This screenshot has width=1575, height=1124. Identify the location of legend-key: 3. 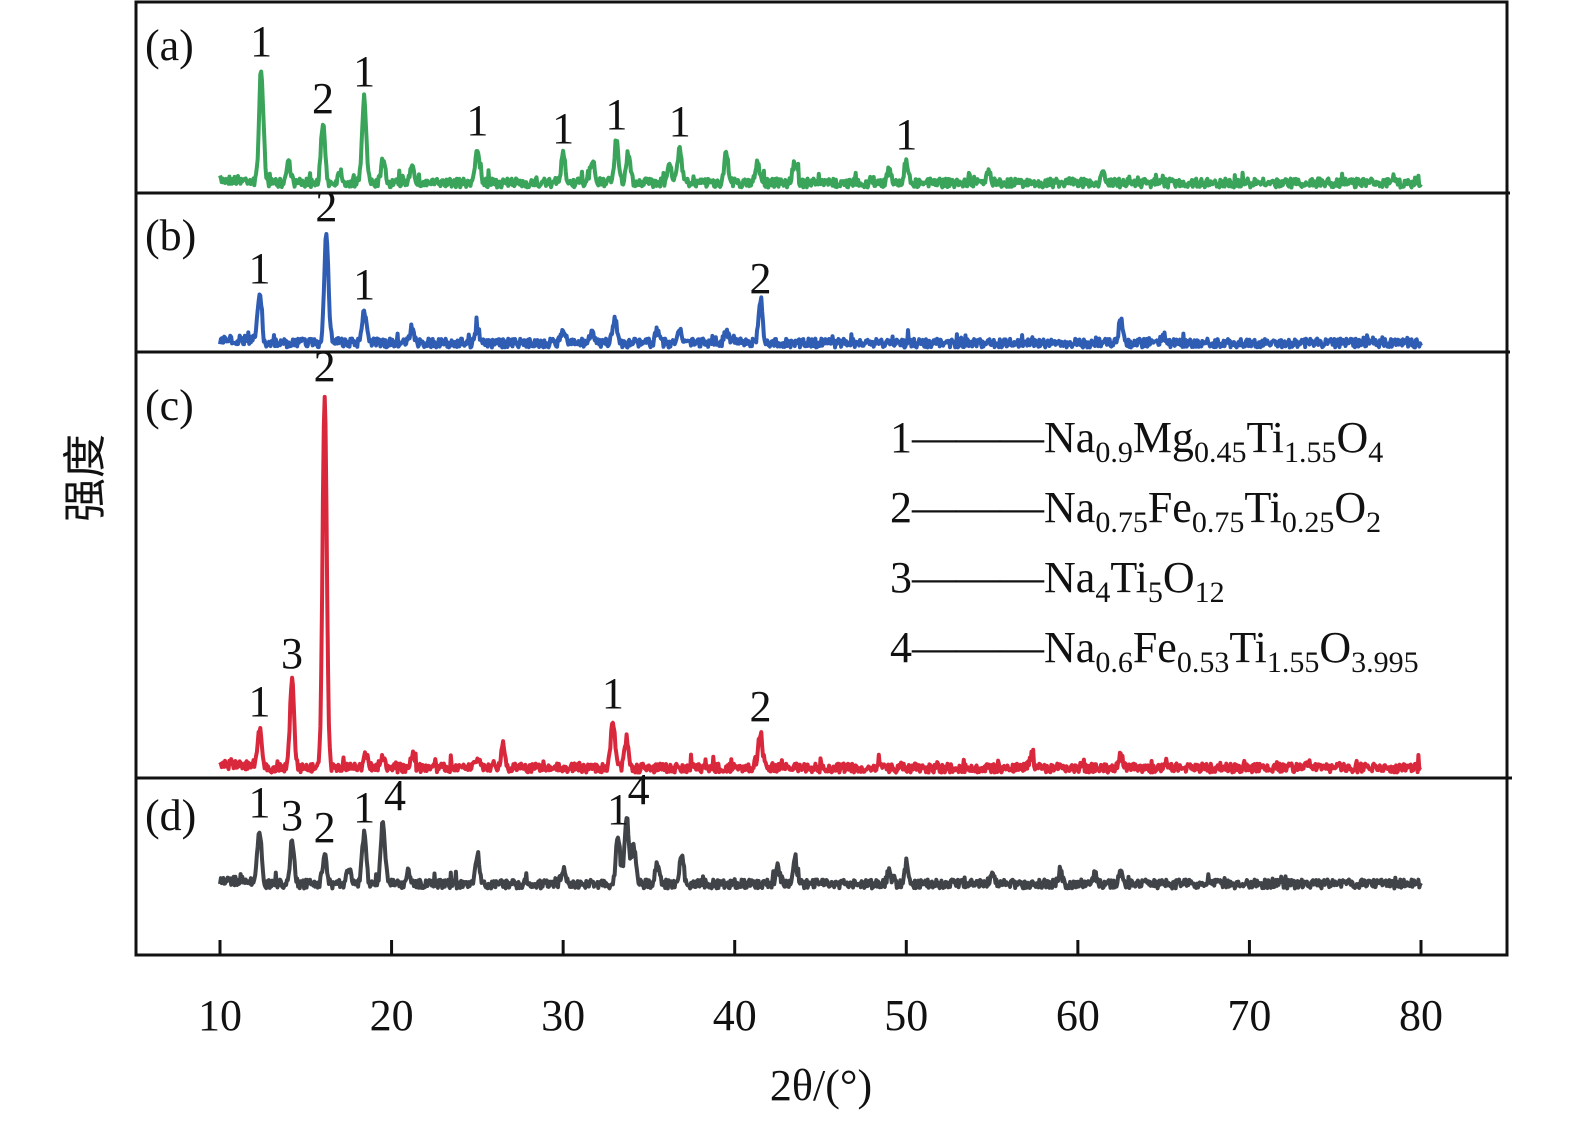
(901, 577).